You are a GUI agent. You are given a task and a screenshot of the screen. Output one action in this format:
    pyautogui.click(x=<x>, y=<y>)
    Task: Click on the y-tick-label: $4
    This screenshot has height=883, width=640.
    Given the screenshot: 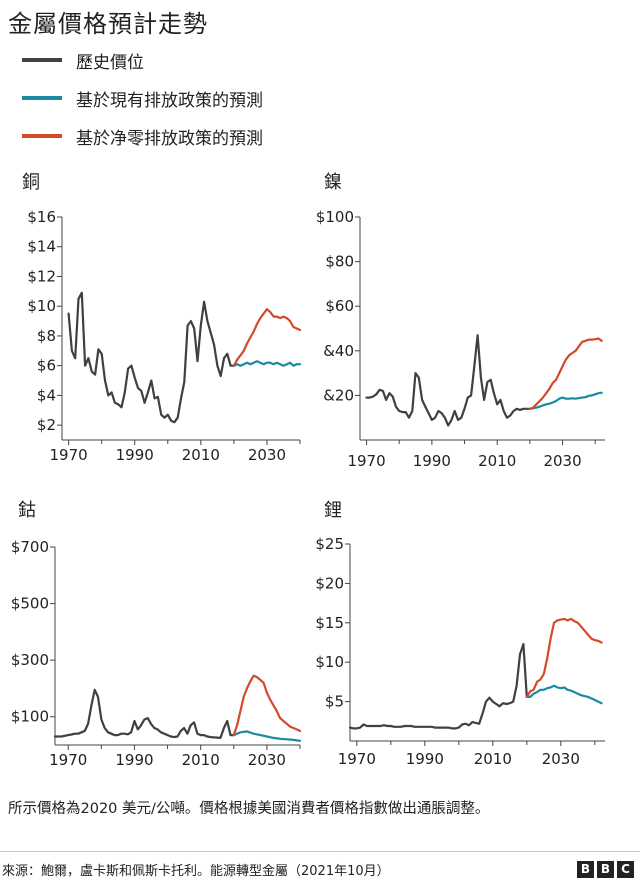 What is the action you would take?
    pyautogui.click(x=46, y=395)
    